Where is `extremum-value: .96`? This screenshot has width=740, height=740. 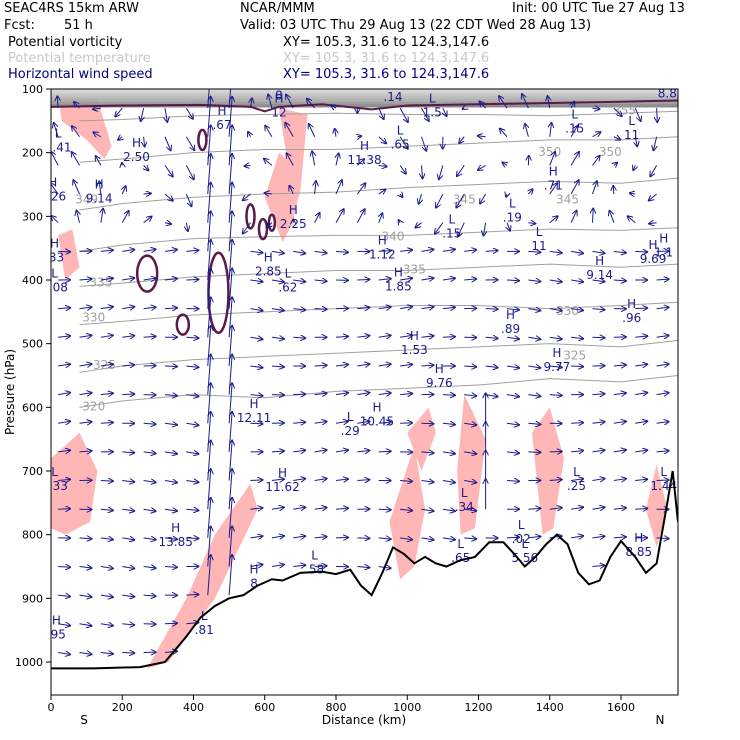
extremum-value: .96 is located at coordinates (631, 318).